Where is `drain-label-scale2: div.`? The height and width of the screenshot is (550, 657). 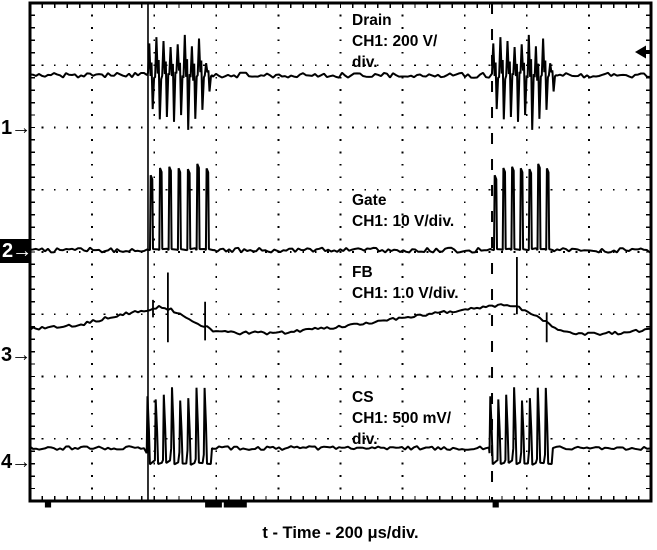
drain-label-scale2: div. is located at coordinates (365, 62).